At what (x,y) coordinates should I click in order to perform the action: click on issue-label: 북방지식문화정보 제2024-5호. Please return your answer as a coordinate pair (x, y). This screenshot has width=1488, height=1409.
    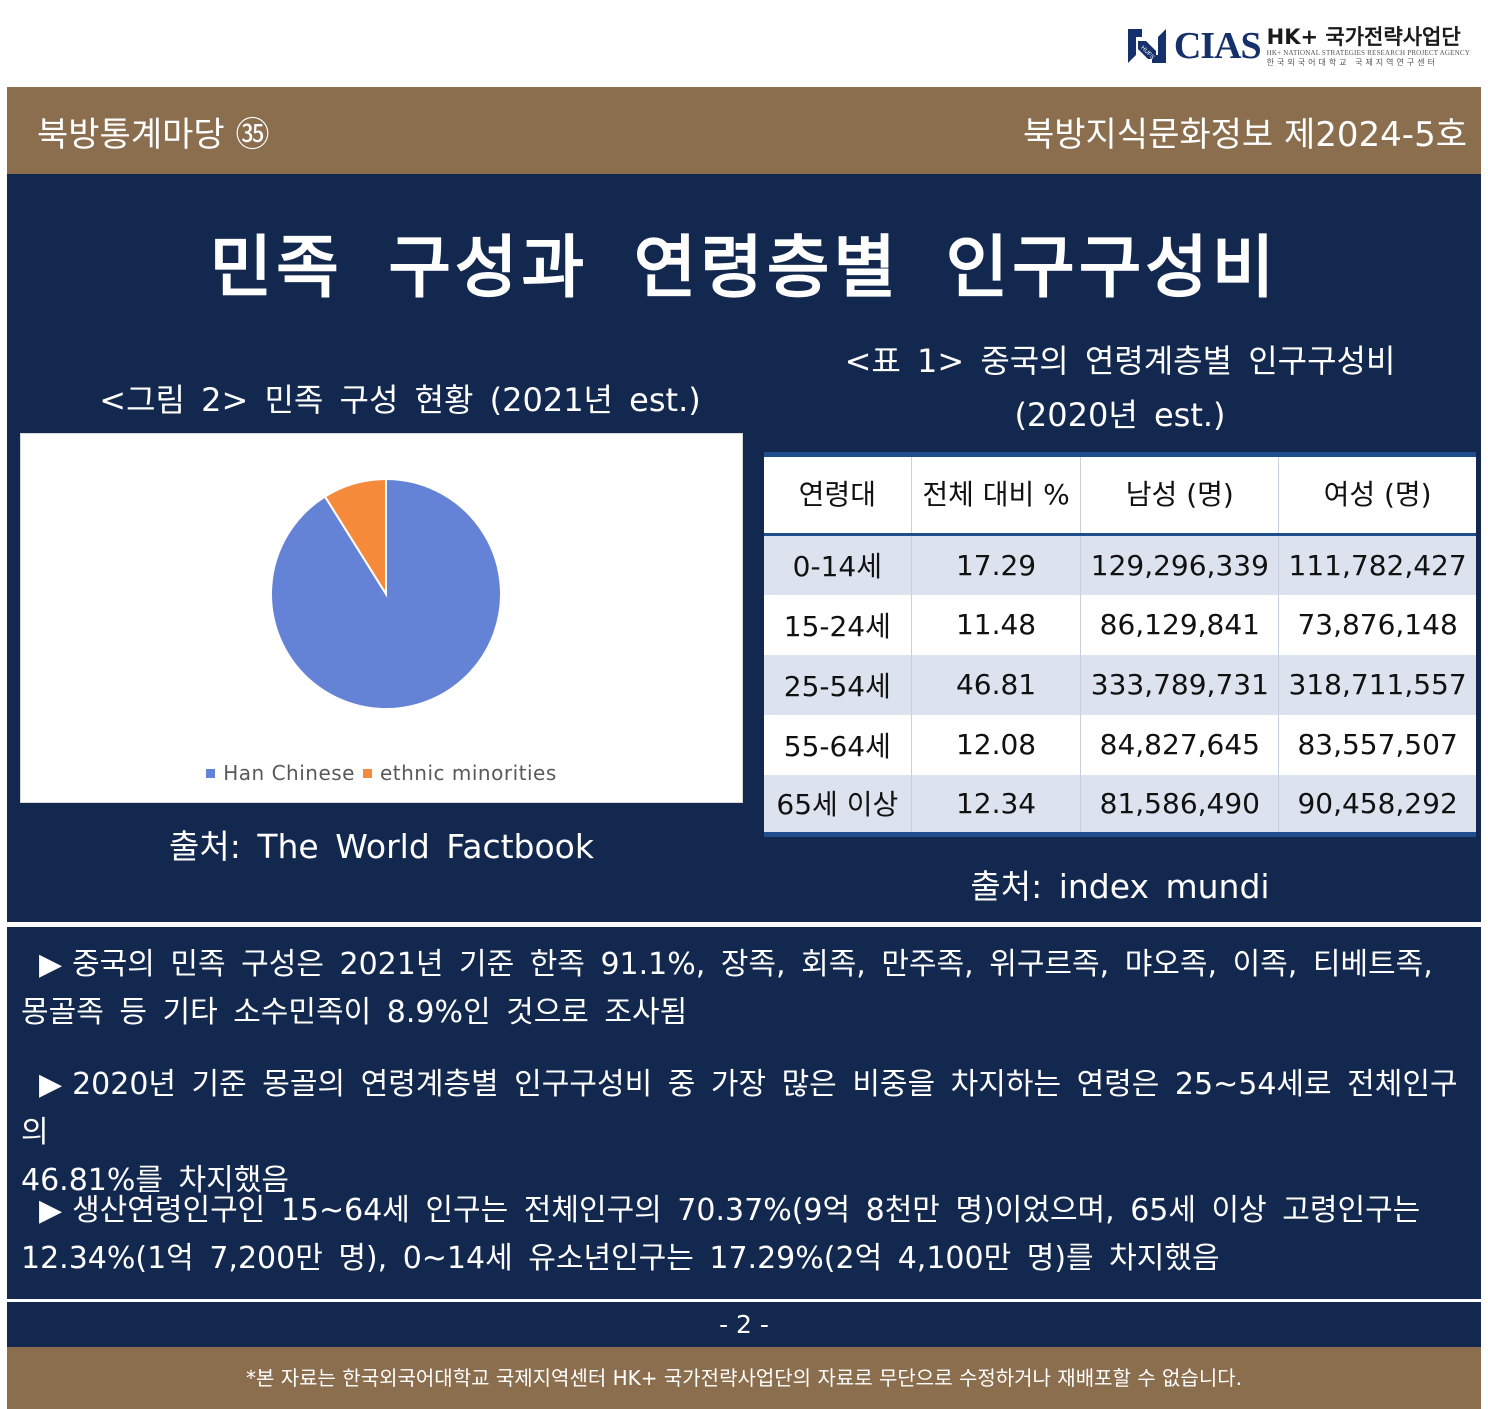
    Looking at the image, I should click on (1244, 135).